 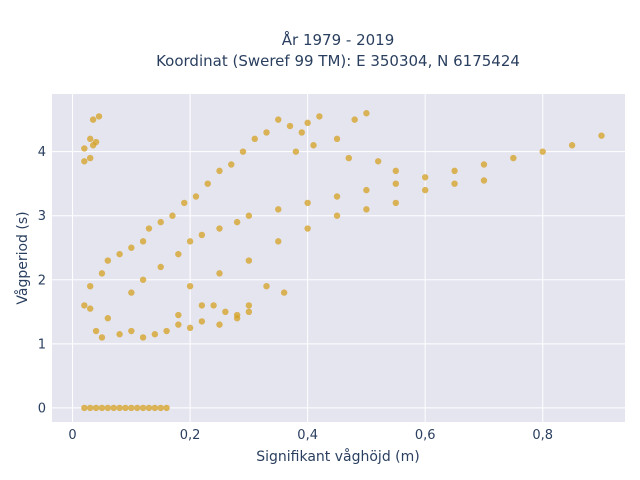 What do you see at coordinates (72, 435) in the screenshot?
I see `x-tick-label: 0` at bounding box center [72, 435].